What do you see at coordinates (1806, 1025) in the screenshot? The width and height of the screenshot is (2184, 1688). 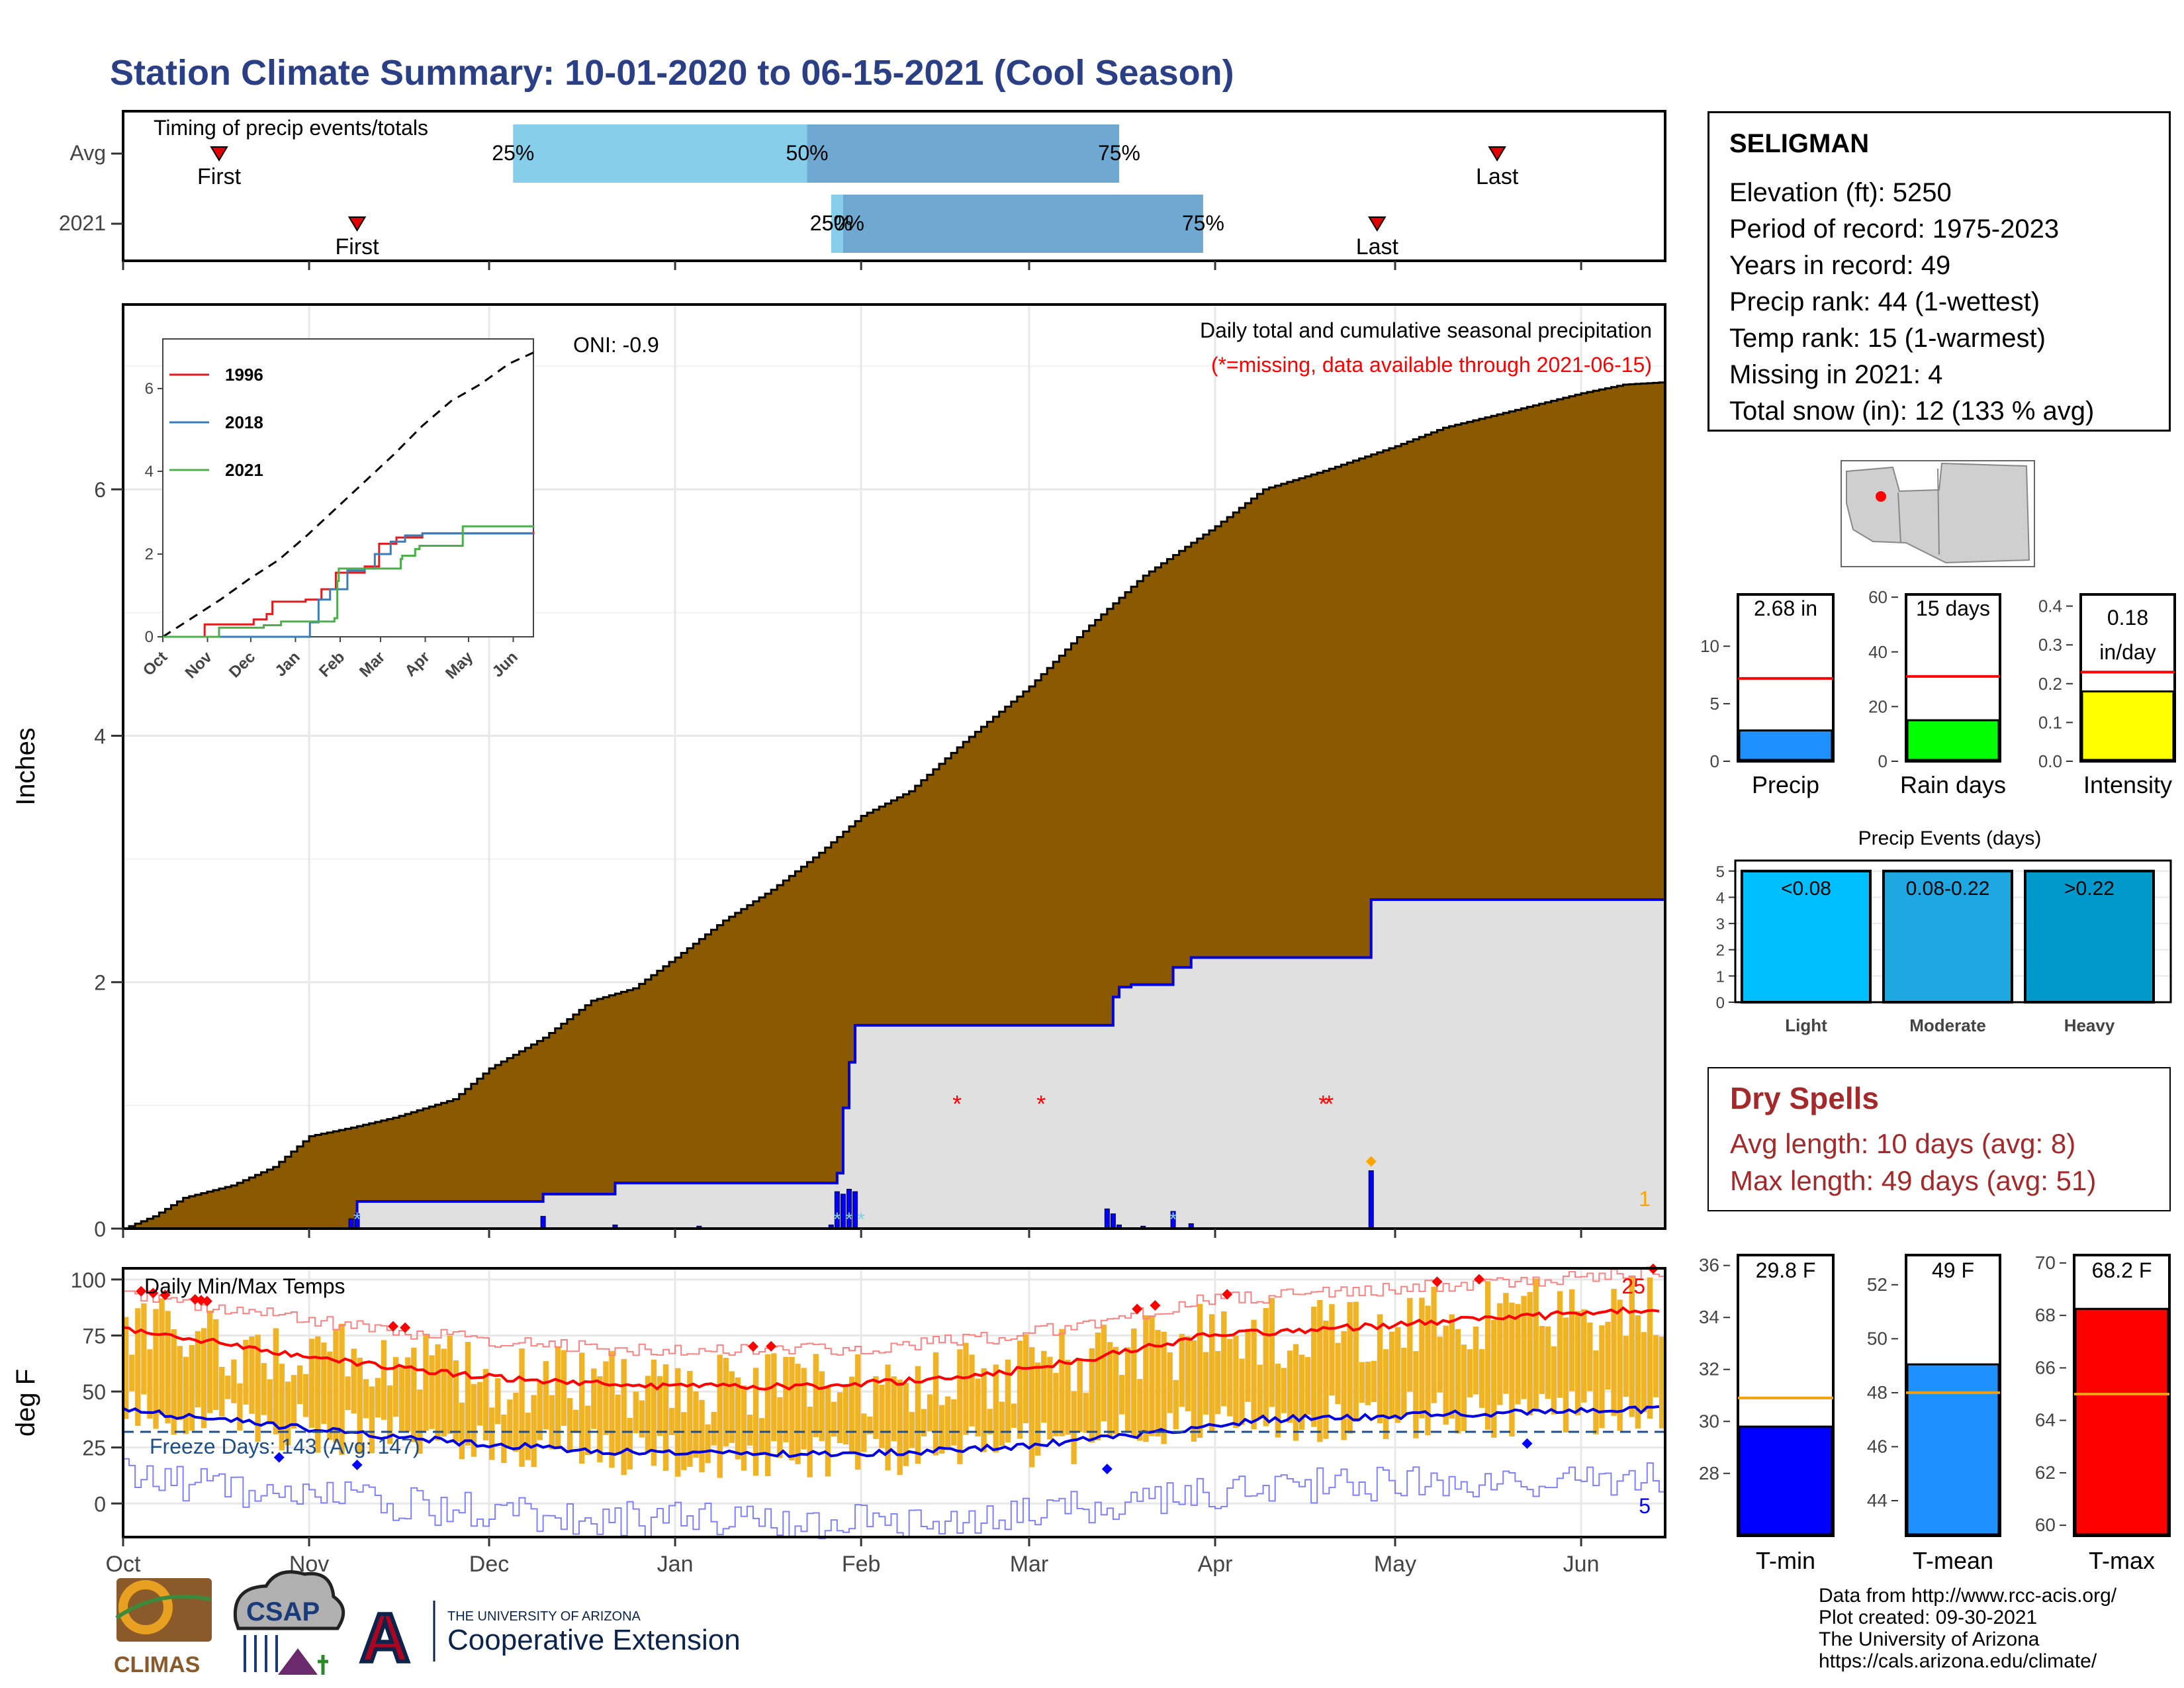 I see `precip-events-label: Light` at bounding box center [1806, 1025].